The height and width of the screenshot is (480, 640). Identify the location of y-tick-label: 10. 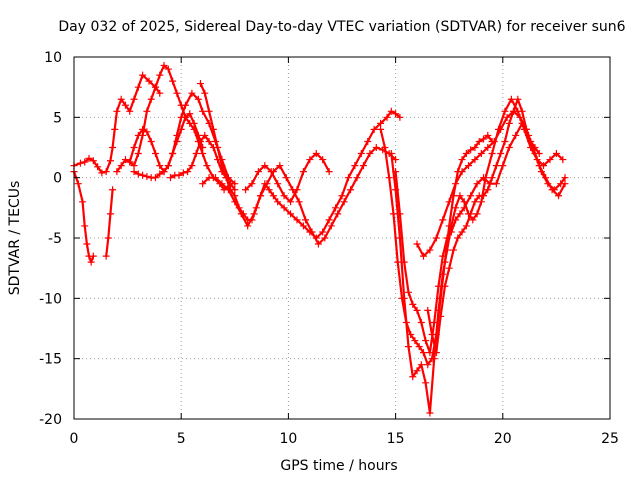
(53, 58).